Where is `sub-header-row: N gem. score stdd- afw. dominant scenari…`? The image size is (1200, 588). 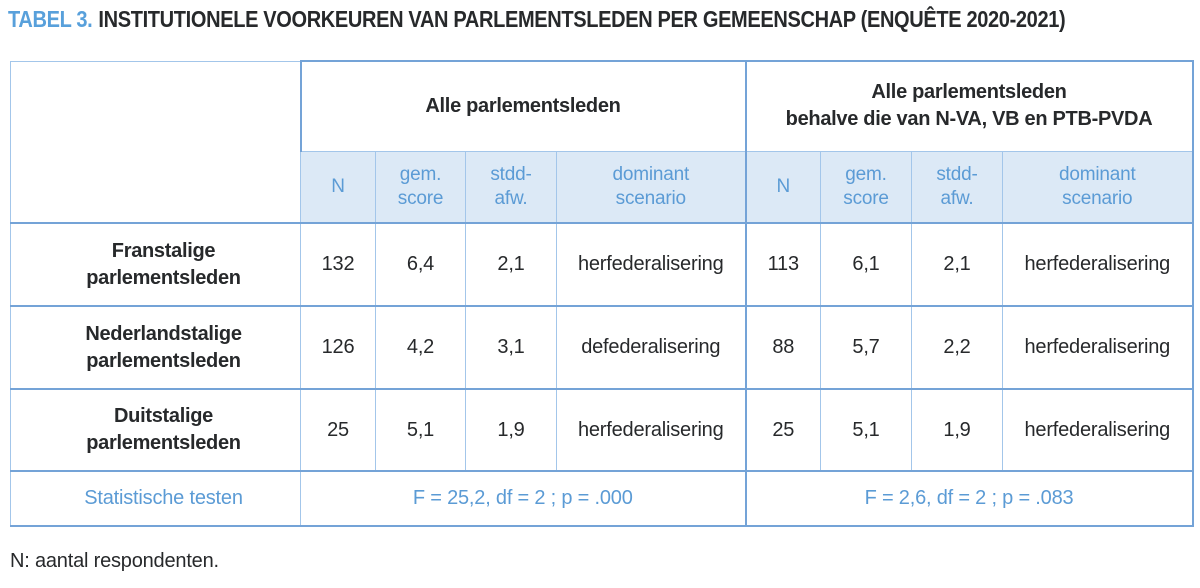 sub-header-row: N gem. score stdd- afw. dominant scenari… is located at coordinates (602, 187).